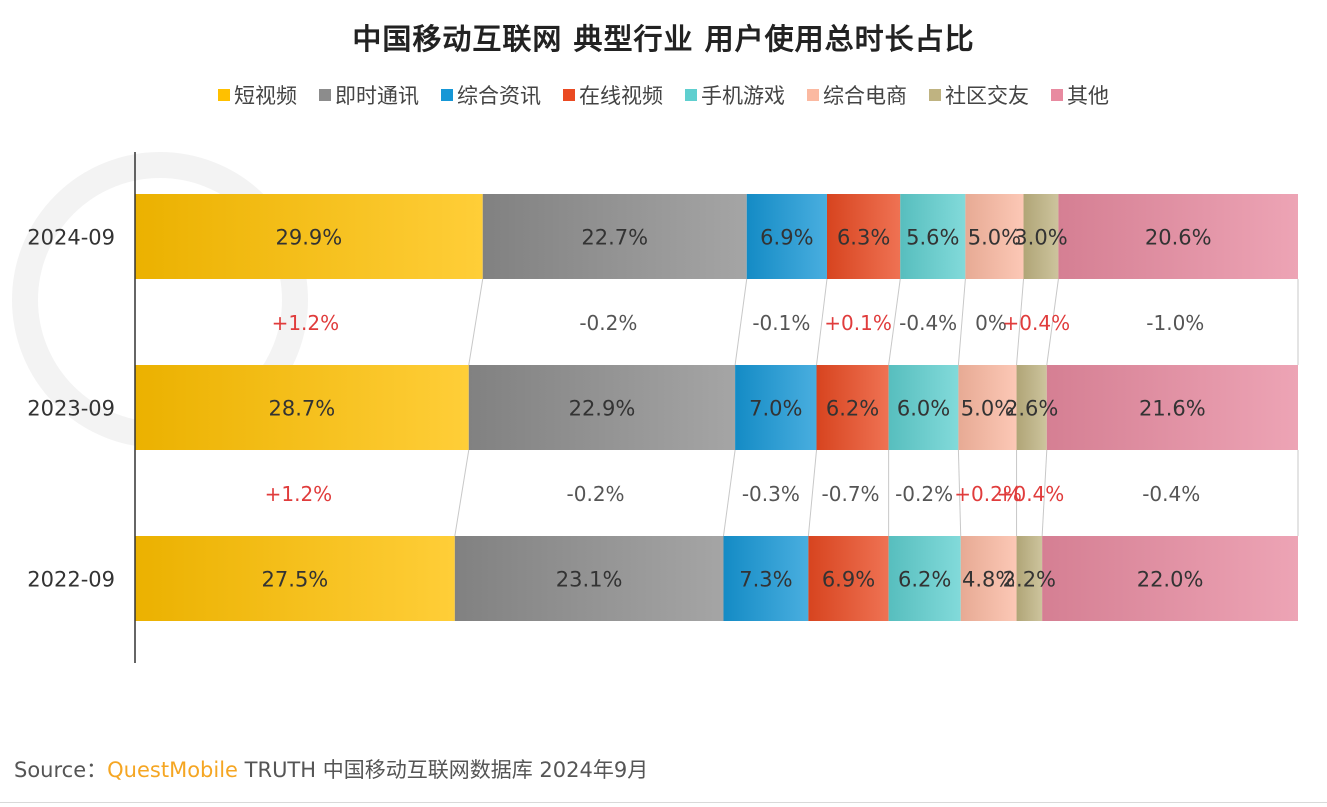 The width and height of the screenshot is (1327, 807). What do you see at coordinates (858, 323) in the screenshot?
I see `change-label: +0.1%` at bounding box center [858, 323].